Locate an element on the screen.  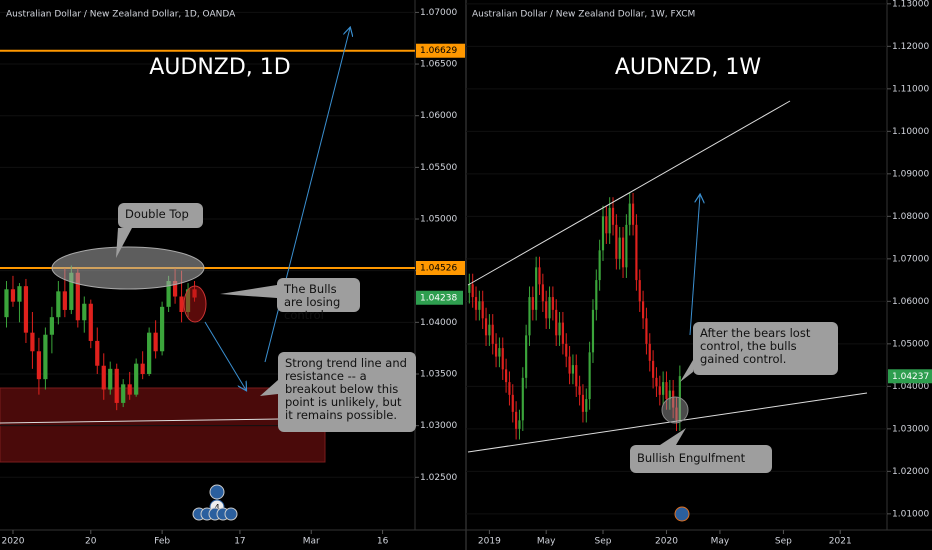
y-tick-label: 1.03000 is located at coordinates (910, 429).